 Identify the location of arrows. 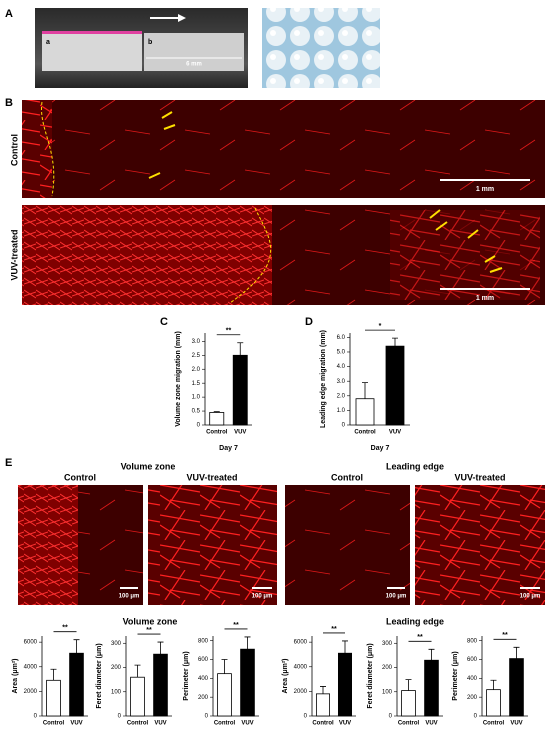
(325, 192).